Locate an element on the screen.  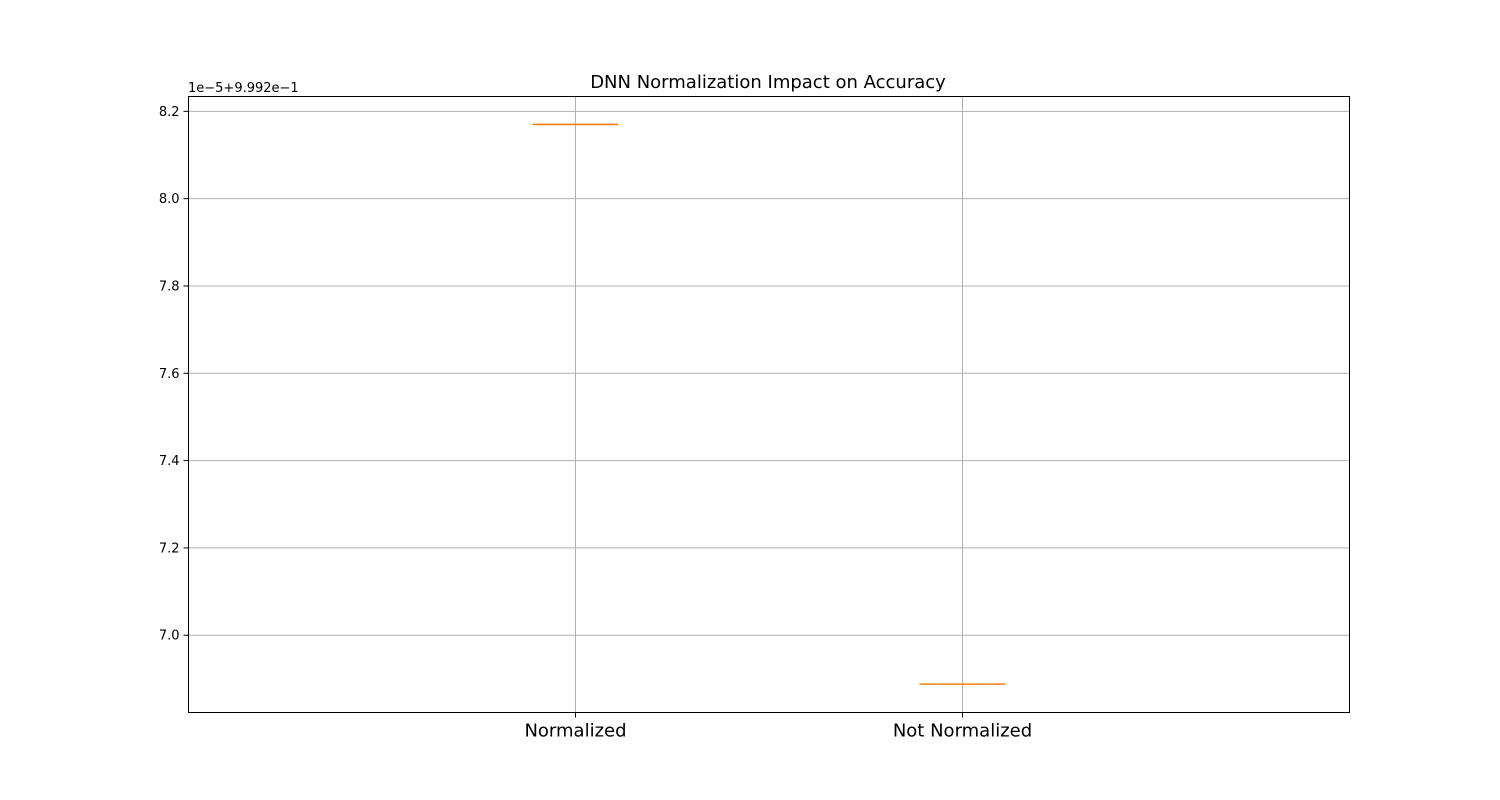
chart-title: DNN Normalization Impact on Accuracy is located at coordinates (768, 82).